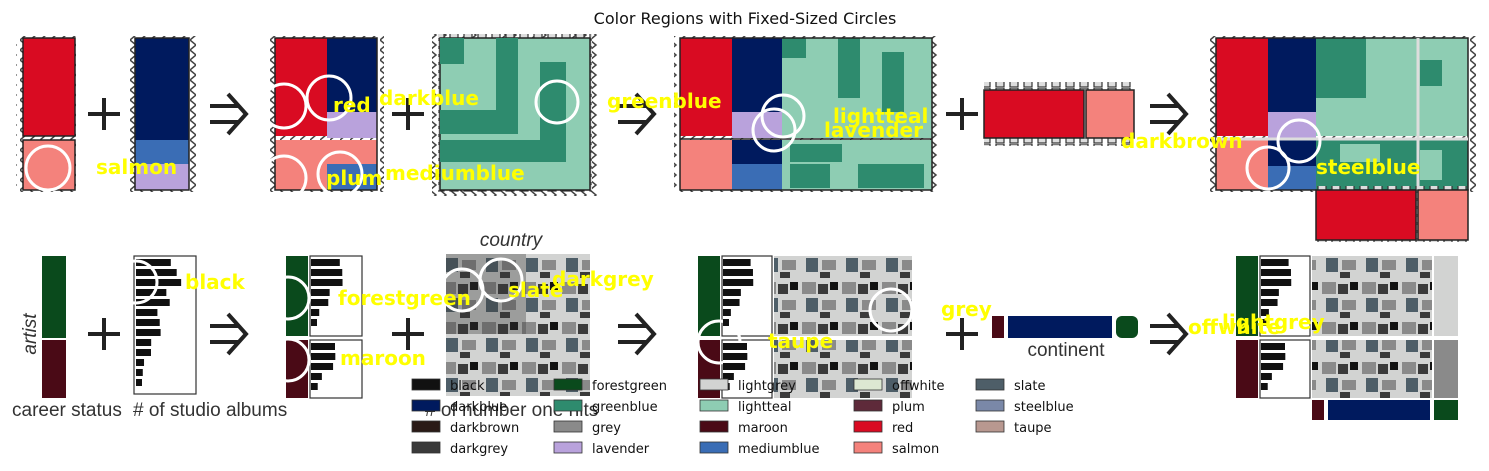 The height and width of the screenshot is (471, 1489). Describe the element at coordinates (915, 449) in the screenshot. I see `legend-label-salmon: salmon` at that location.